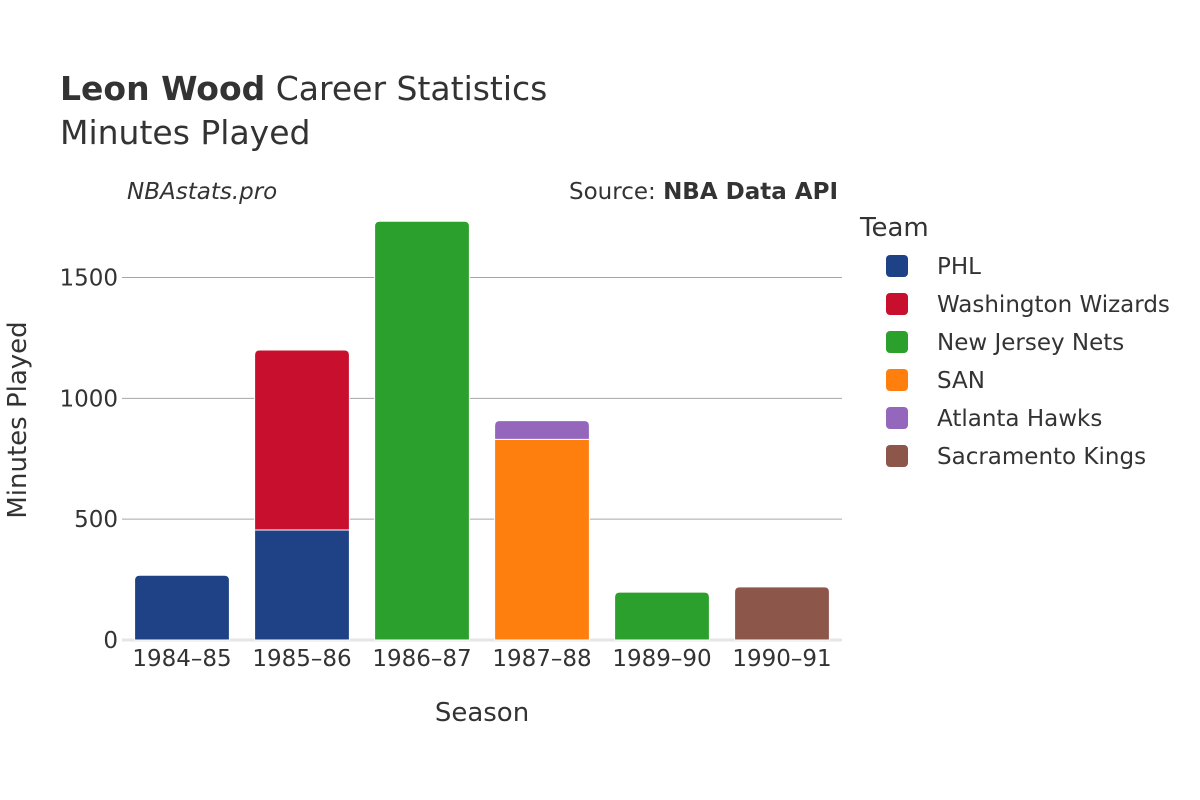  I want to click on y-tick-label: 1500, so click(88, 279).